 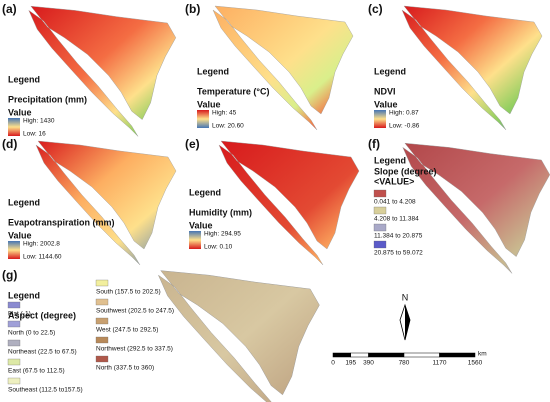 I want to click on variable-name: Evapotranspiration (mm), so click(x=61, y=222).